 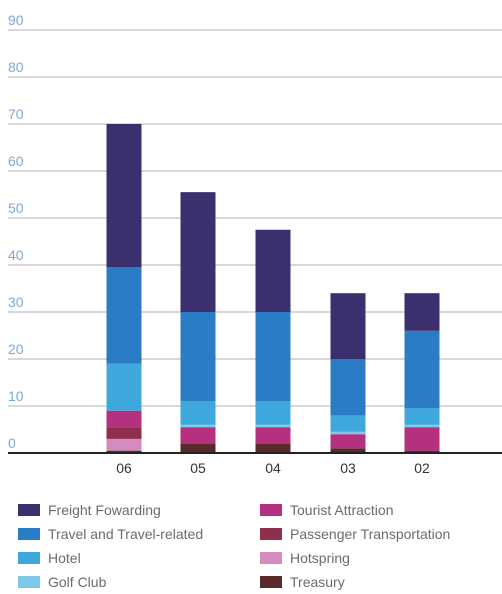 I want to click on legend-item-golf-club: Golf Club, so click(x=62, y=582).